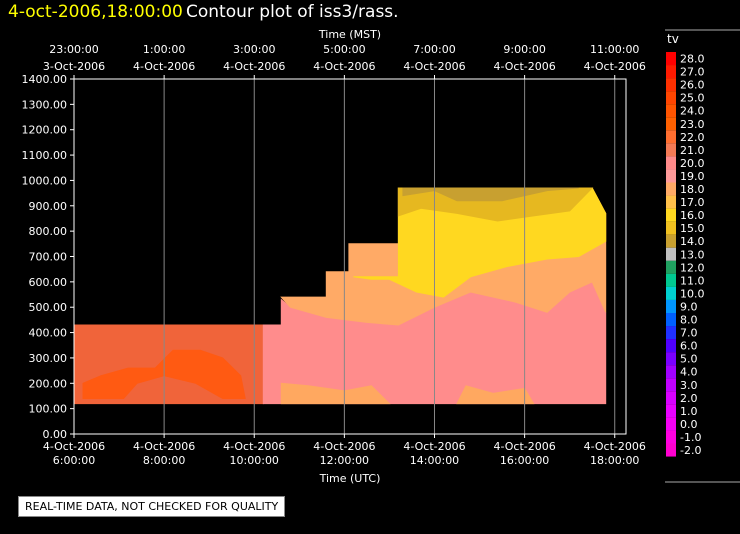 The height and width of the screenshot is (534, 740). Describe the element at coordinates (344, 460) in the screenshot. I see `x-tick-label-time: 12:00:00` at that location.